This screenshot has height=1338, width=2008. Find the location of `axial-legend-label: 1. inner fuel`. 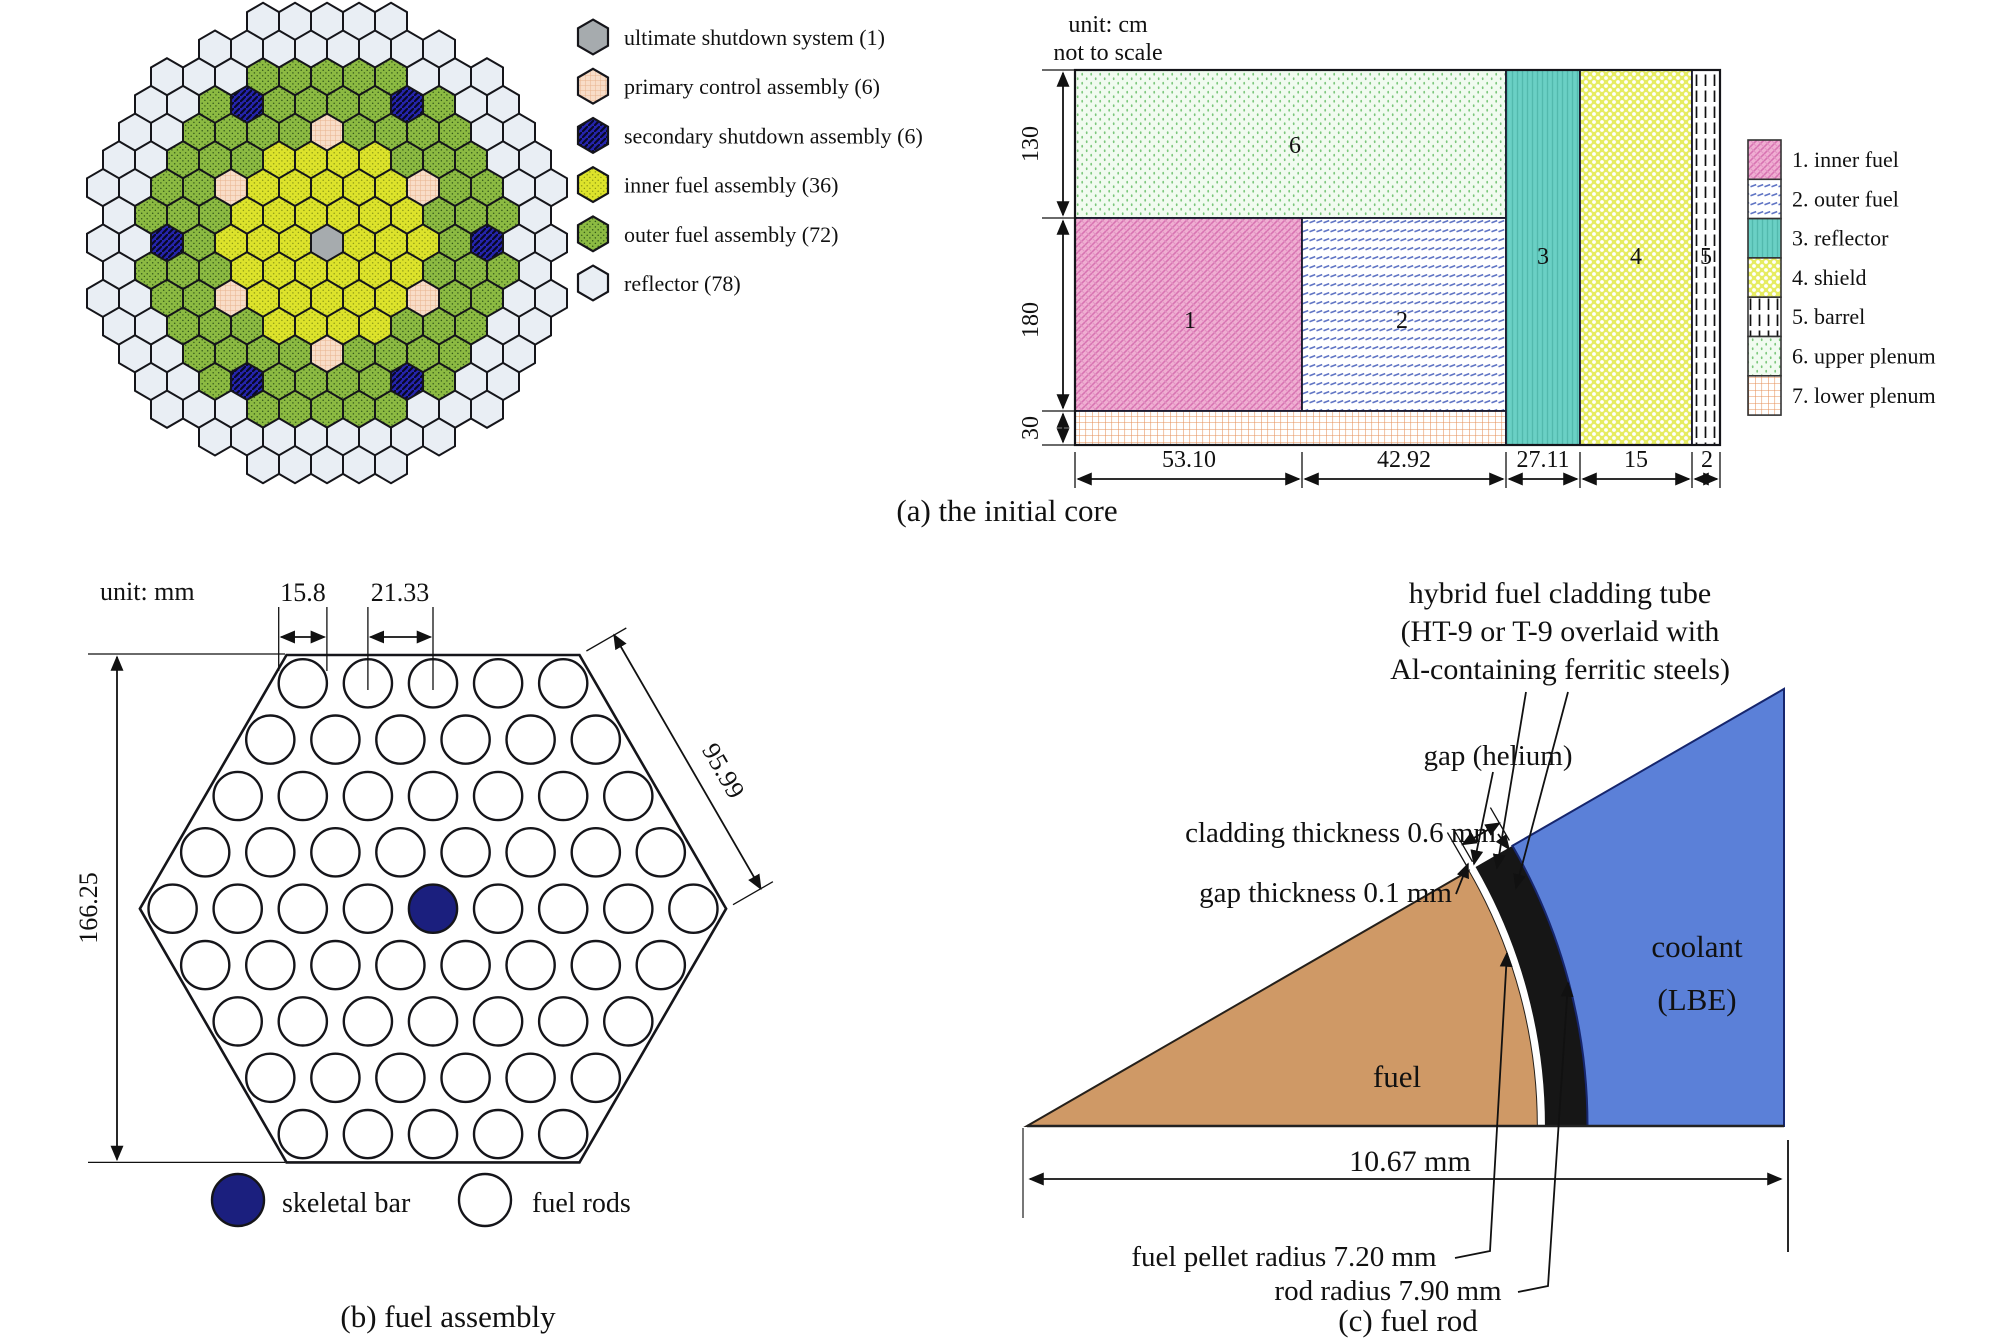

axial-legend-label: 1. inner fuel is located at coordinates (1845, 159).